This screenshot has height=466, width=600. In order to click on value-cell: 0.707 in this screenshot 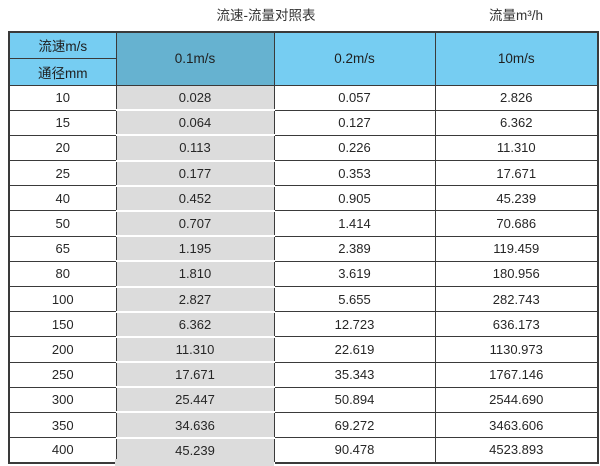, I will do `click(195, 224)`.